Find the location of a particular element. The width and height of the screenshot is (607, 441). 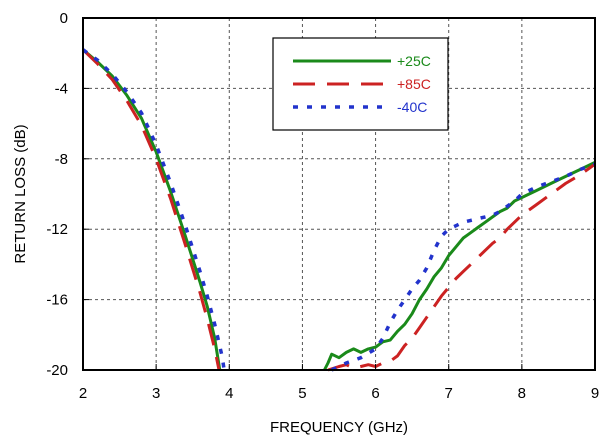

x-tick-label-0: 2 is located at coordinates (83, 393).